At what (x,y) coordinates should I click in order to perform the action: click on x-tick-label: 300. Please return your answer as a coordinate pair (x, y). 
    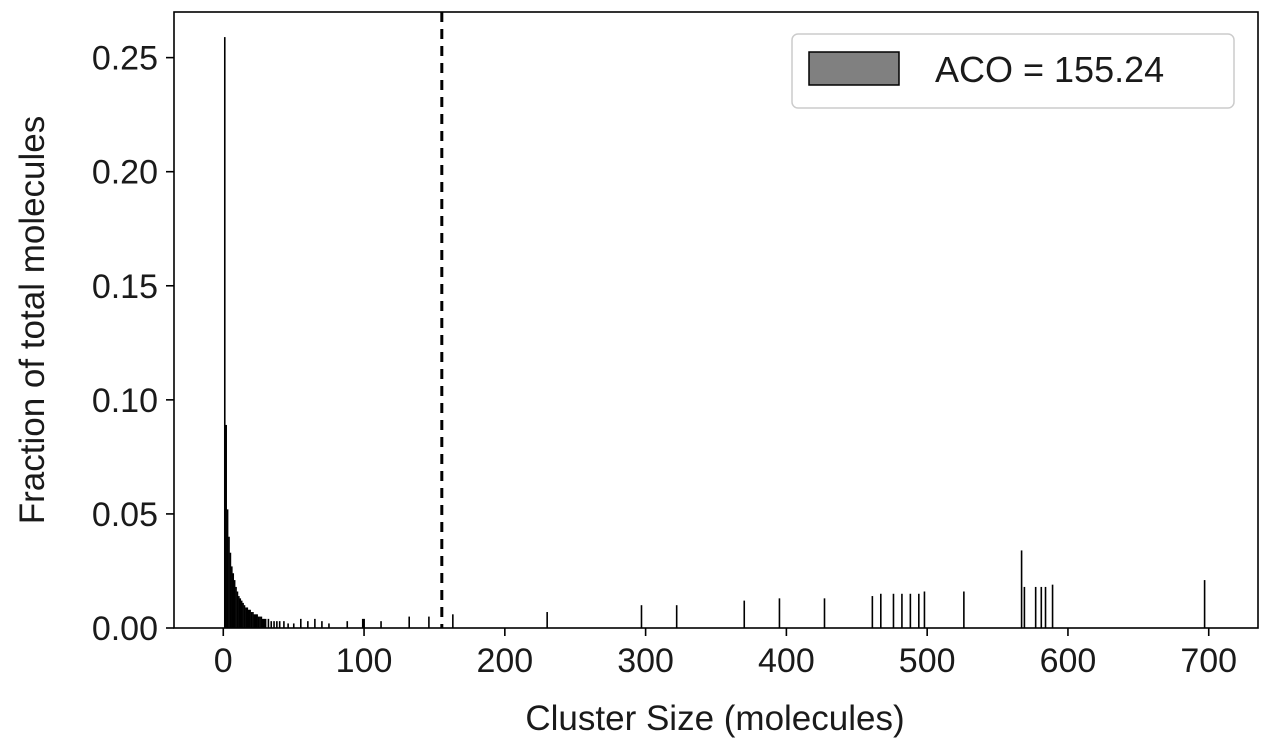
    Looking at the image, I should click on (645, 661).